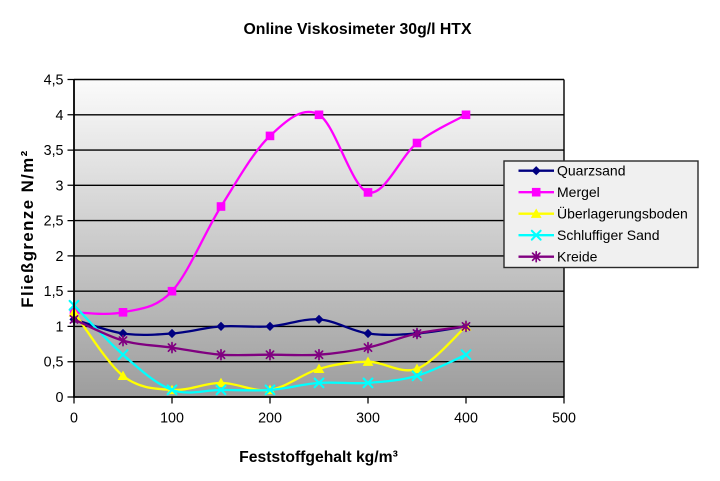  What do you see at coordinates (577, 257) in the screenshot?
I see `svg-text: Kreide` at bounding box center [577, 257].